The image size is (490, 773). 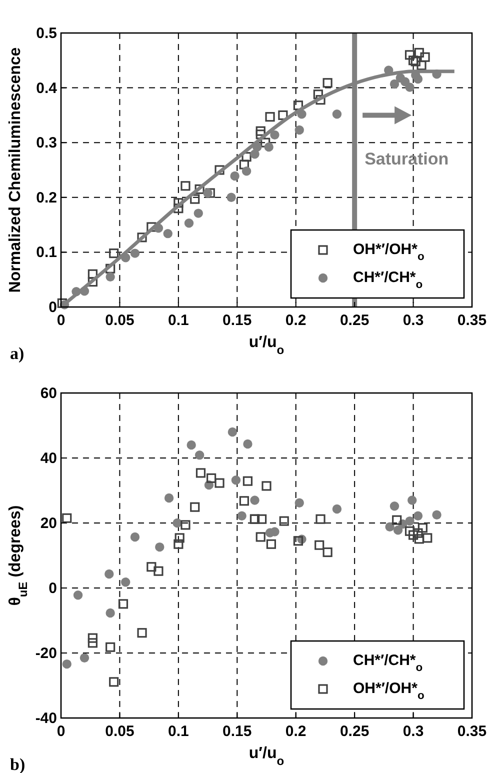 What do you see at coordinates (46, 143) in the screenshot?
I see `y-tick-label: 0.3` at bounding box center [46, 143].